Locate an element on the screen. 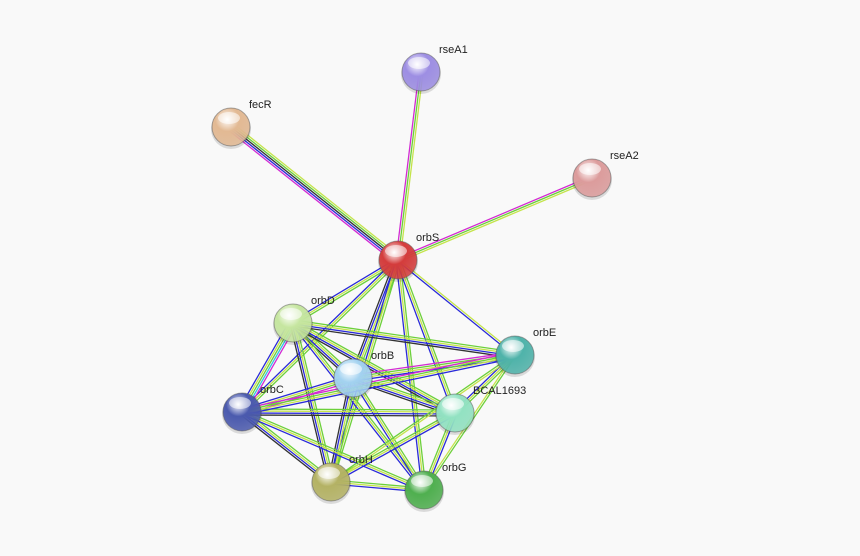 This screenshot has height=556, width=860. node: fecR is located at coordinates (241, 124).